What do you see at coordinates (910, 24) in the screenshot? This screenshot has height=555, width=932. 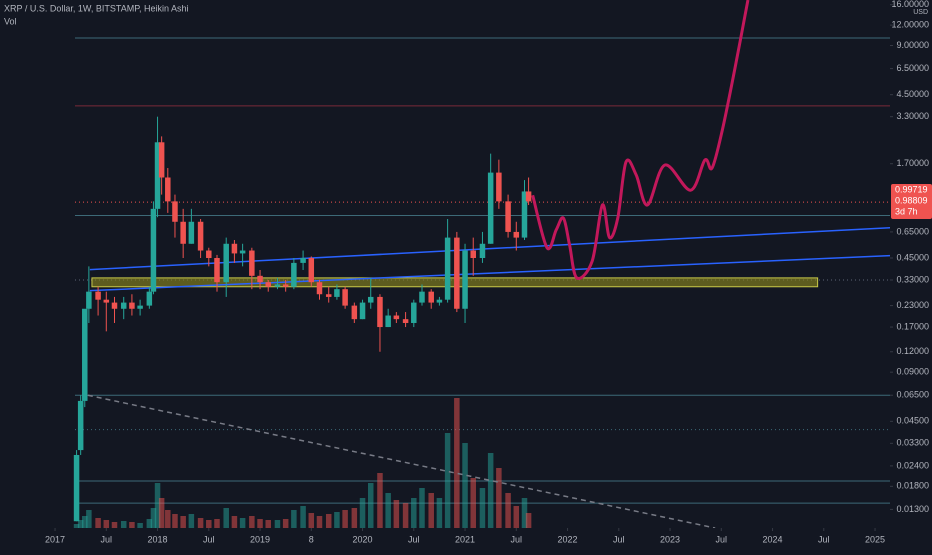 I see `y-tick-label: 12.00000` at bounding box center [910, 24].